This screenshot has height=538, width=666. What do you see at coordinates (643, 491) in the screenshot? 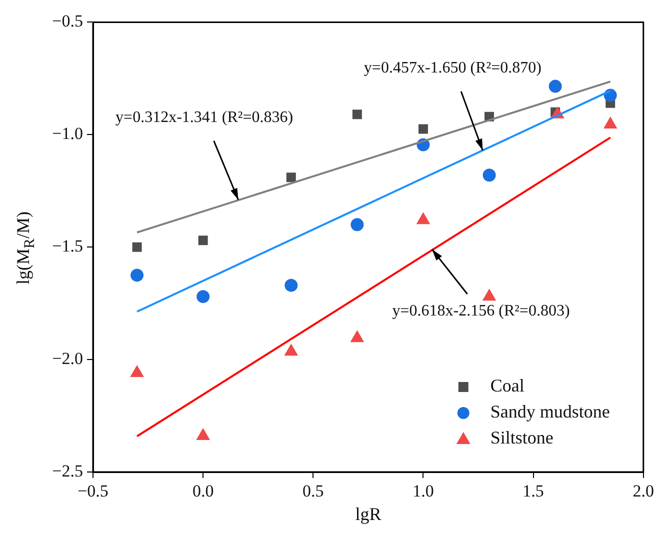
I see `x-tick-label: 2.0` at bounding box center [643, 491].